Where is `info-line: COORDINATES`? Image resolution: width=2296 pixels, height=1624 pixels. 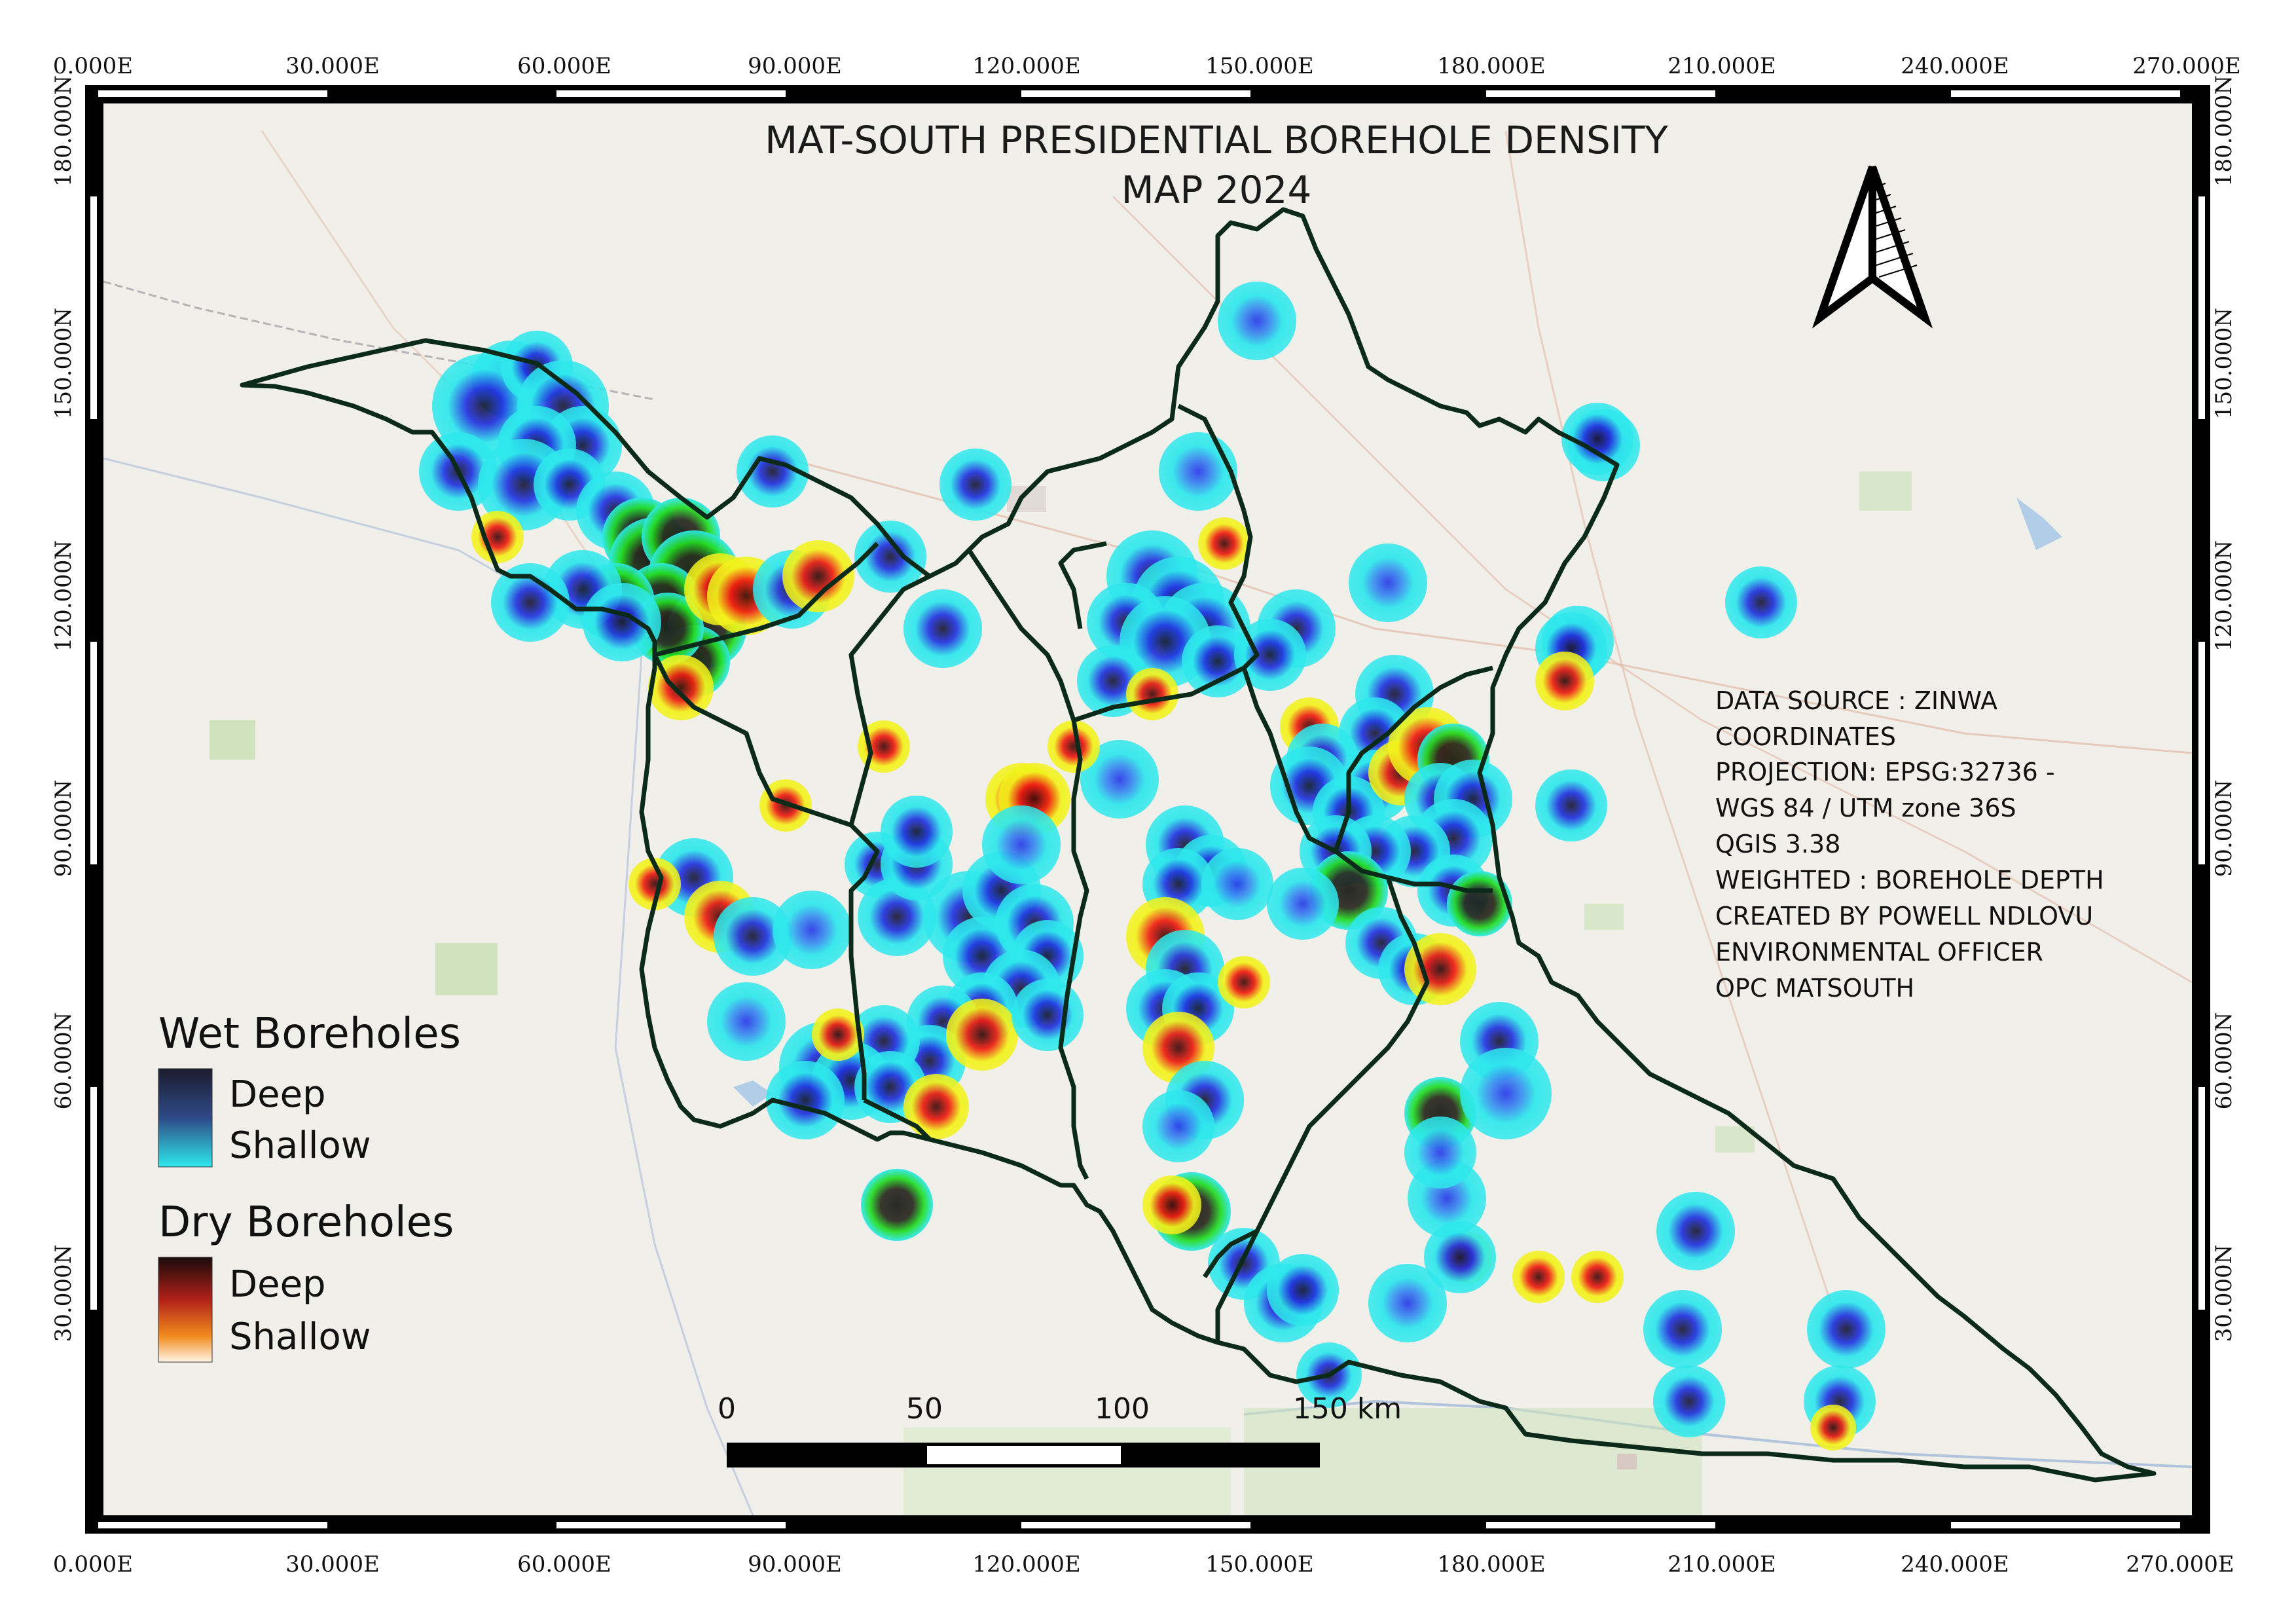
info-line: COORDINATES is located at coordinates (1805, 736).